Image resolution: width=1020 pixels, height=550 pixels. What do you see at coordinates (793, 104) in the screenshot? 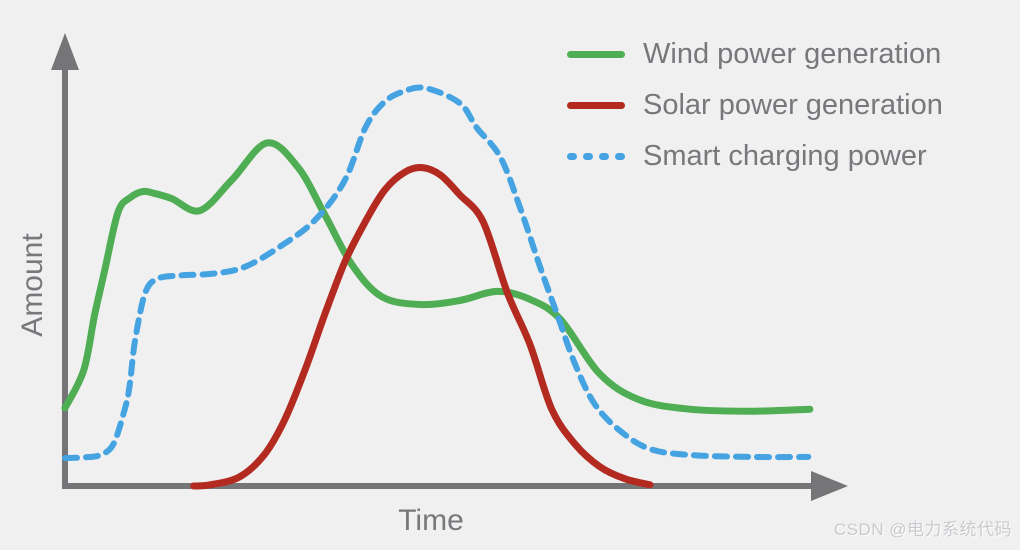
I see `legend-label-solar: Solar power generation` at bounding box center [793, 104].